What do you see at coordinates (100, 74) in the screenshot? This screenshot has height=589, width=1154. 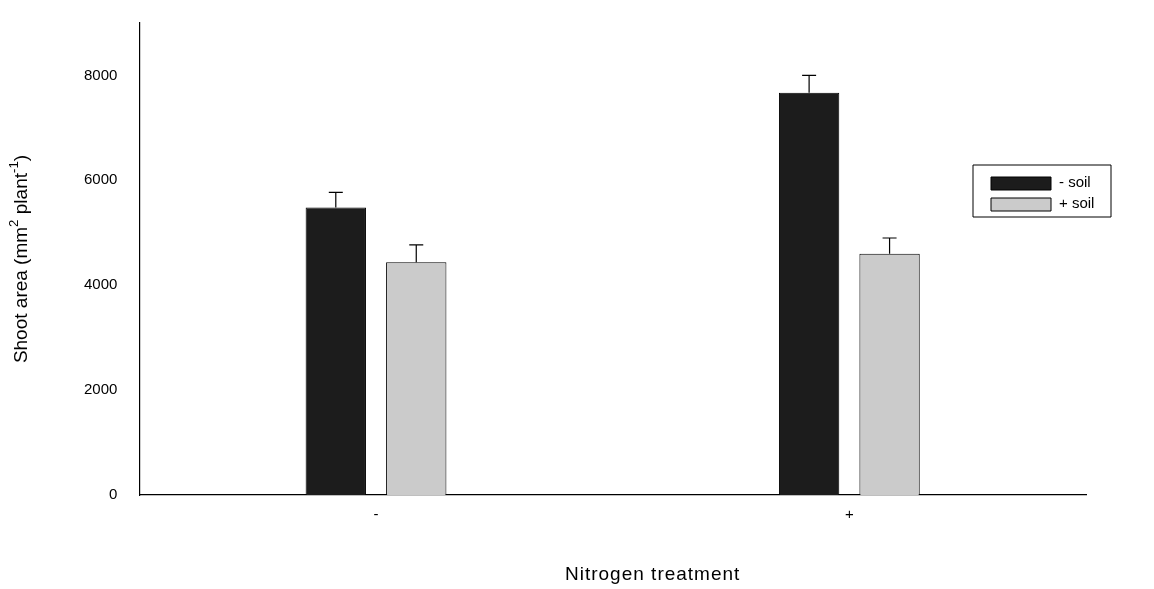 I see `y-tick-label: 8000` at bounding box center [100, 74].